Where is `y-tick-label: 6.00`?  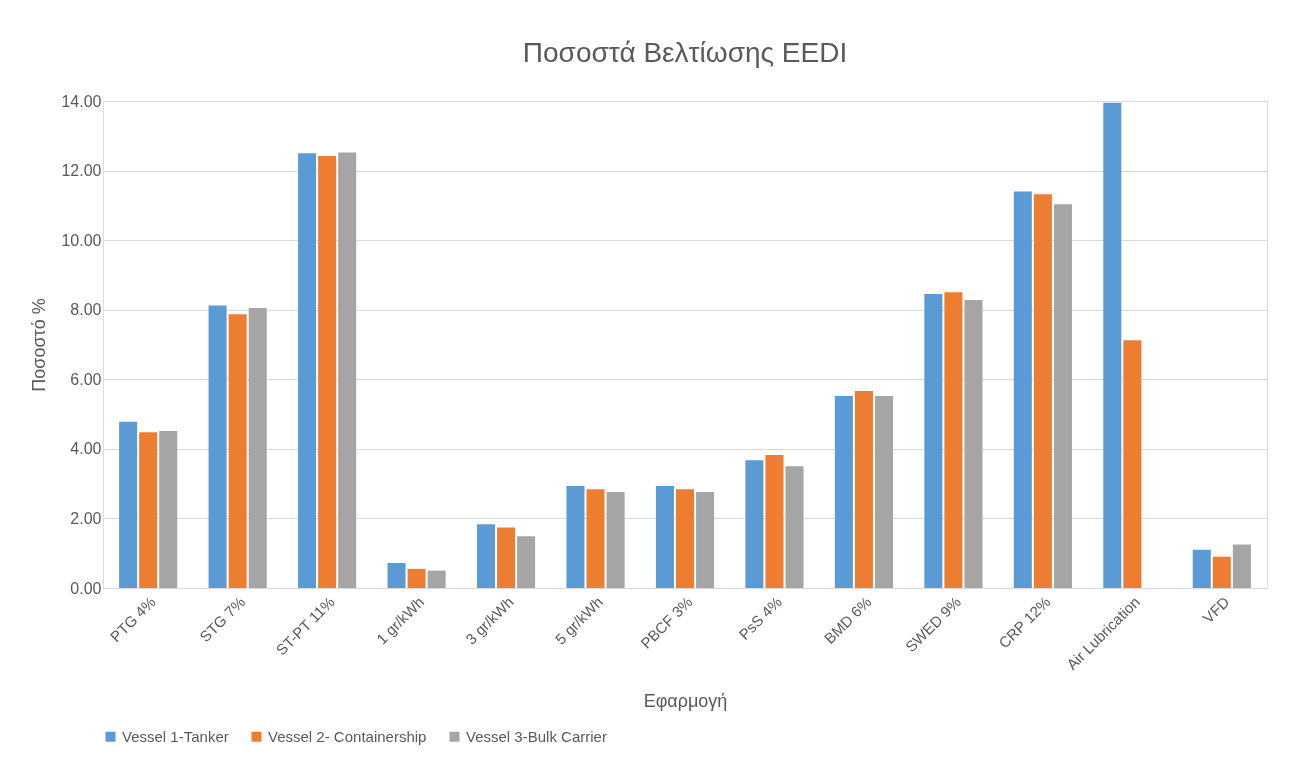 y-tick-label: 6.00 is located at coordinates (86, 379).